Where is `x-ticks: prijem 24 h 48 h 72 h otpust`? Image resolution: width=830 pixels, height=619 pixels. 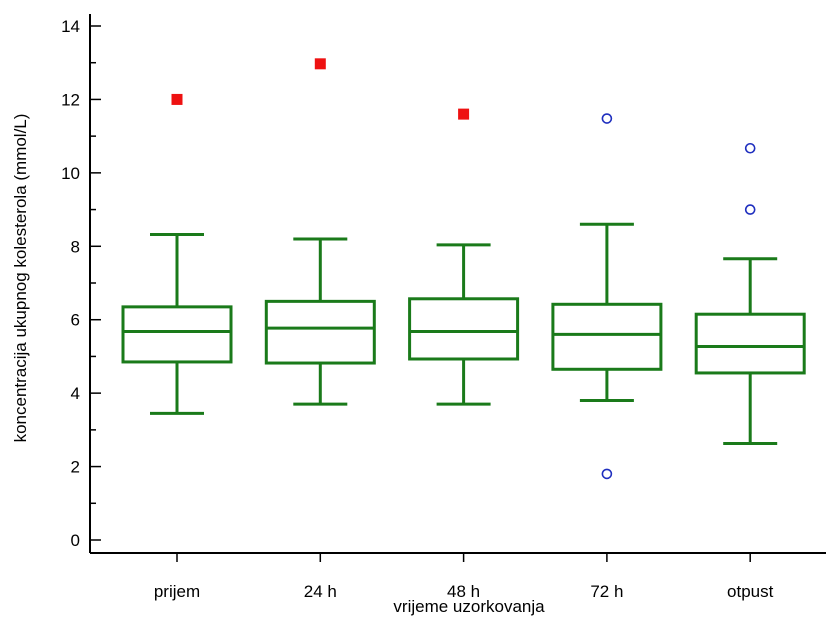
x-ticks: prijem 24 h 48 h 72 h otpust is located at coordinates (464, 577).